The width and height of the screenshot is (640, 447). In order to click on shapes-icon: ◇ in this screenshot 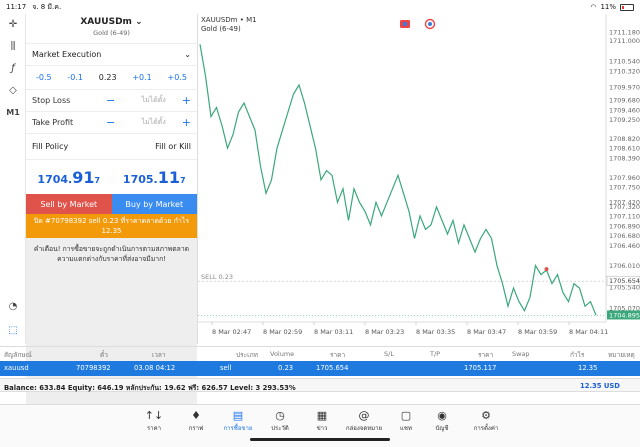, I will do `click(13, 90)`.